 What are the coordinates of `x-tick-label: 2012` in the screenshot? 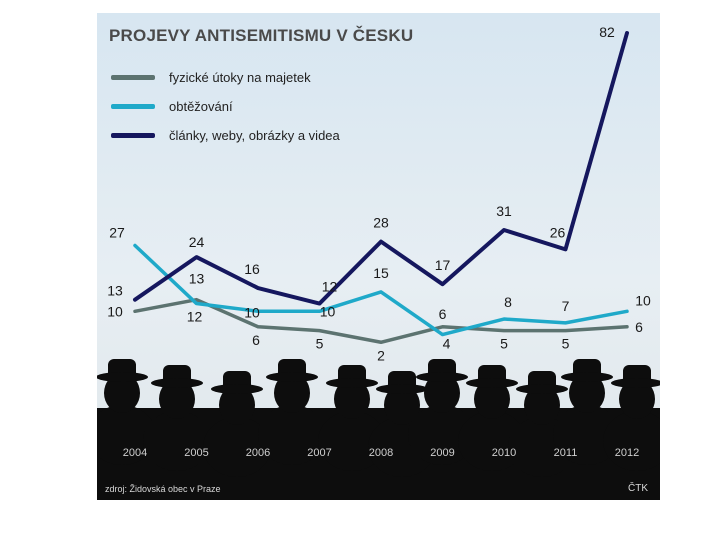 It's located at (627, 453).